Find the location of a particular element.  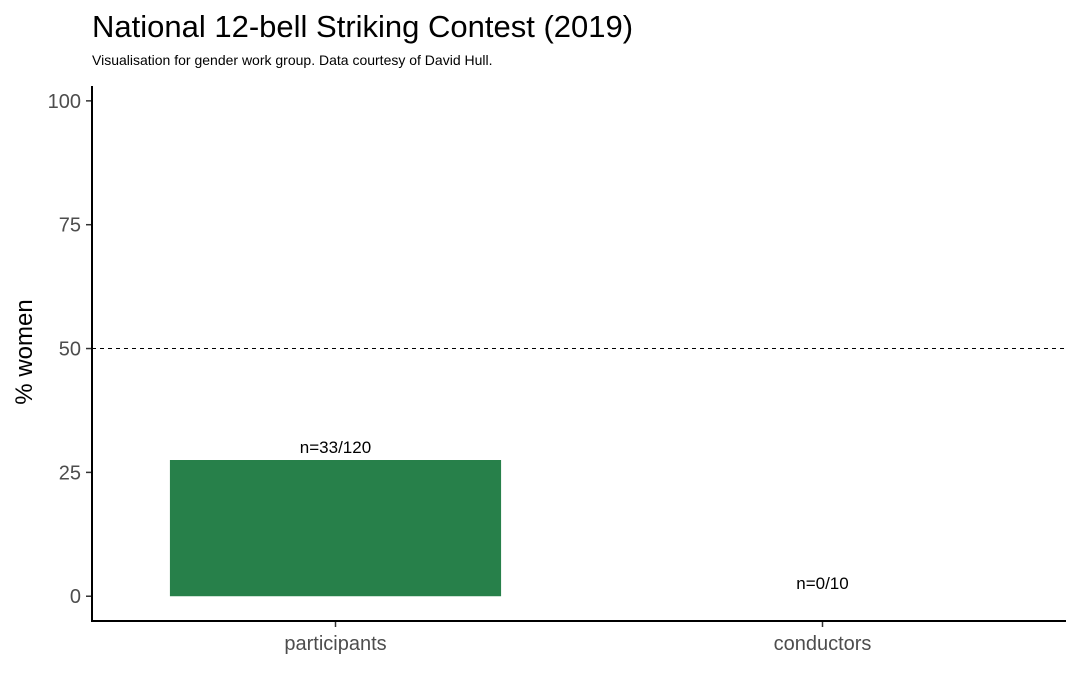

y-tick-label: 75 is located at coordinates (70, 226).